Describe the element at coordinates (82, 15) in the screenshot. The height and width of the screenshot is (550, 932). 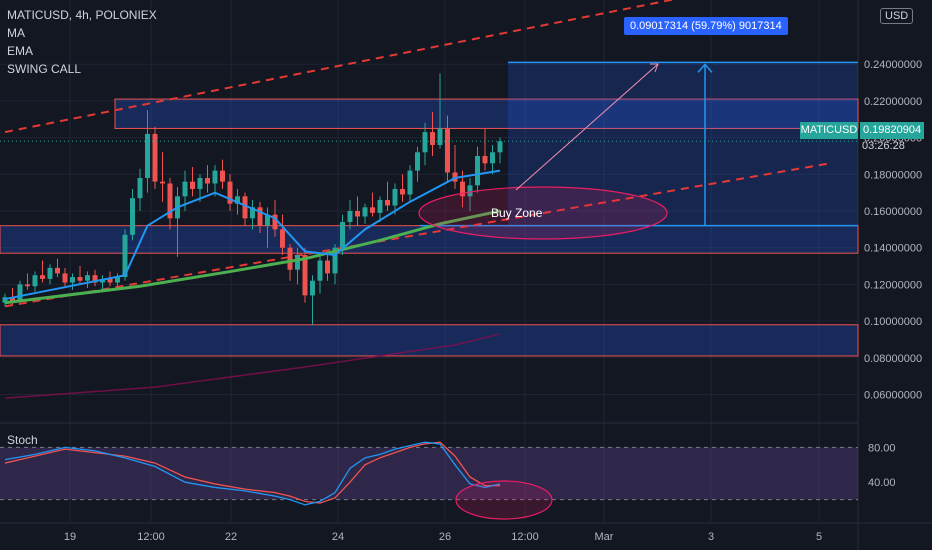
I see `symbol-title: MATICUSD, 4h, POLONIEX` at that location.